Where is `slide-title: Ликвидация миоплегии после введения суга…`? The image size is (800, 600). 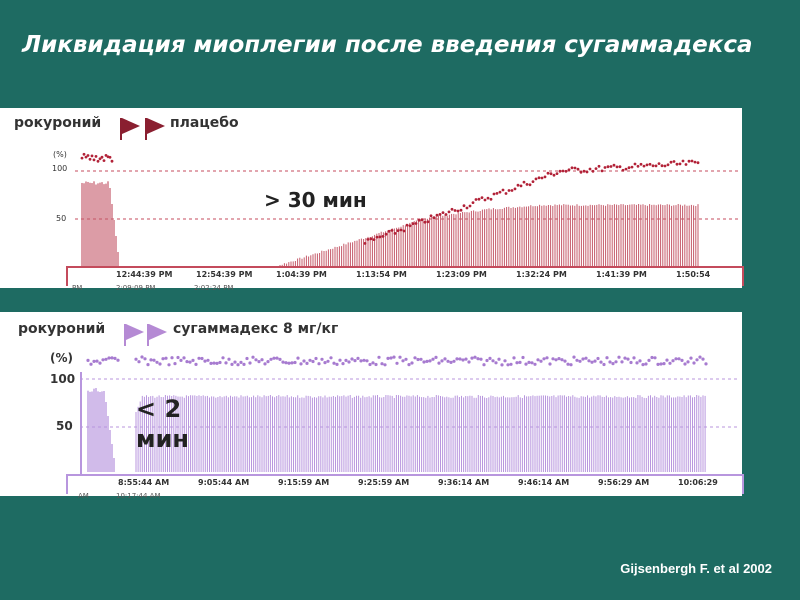 slide-title: Ликвидация миоплегии после введения суга… is located at coordinates (387, 45).